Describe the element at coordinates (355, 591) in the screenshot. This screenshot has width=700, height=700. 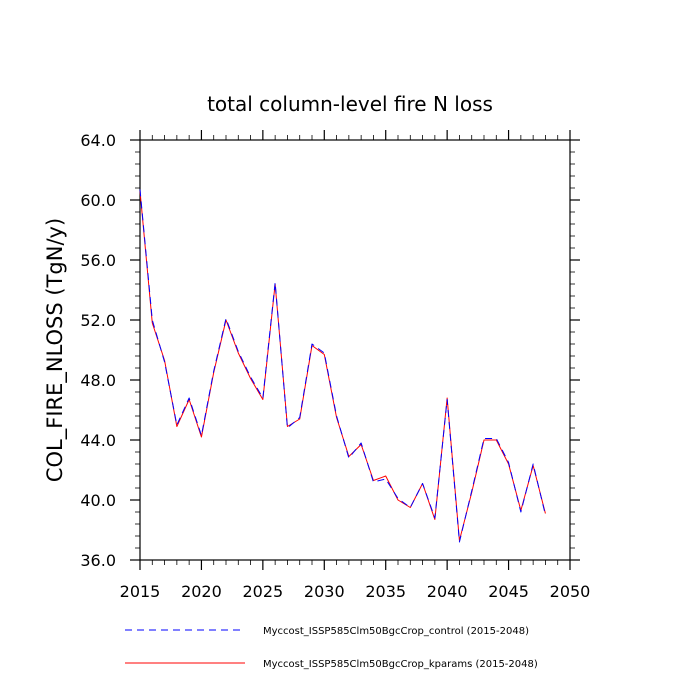
I see `x-tick-labels: 2015 2020 2025 2030 2035 2040 2045 2050` at that location.